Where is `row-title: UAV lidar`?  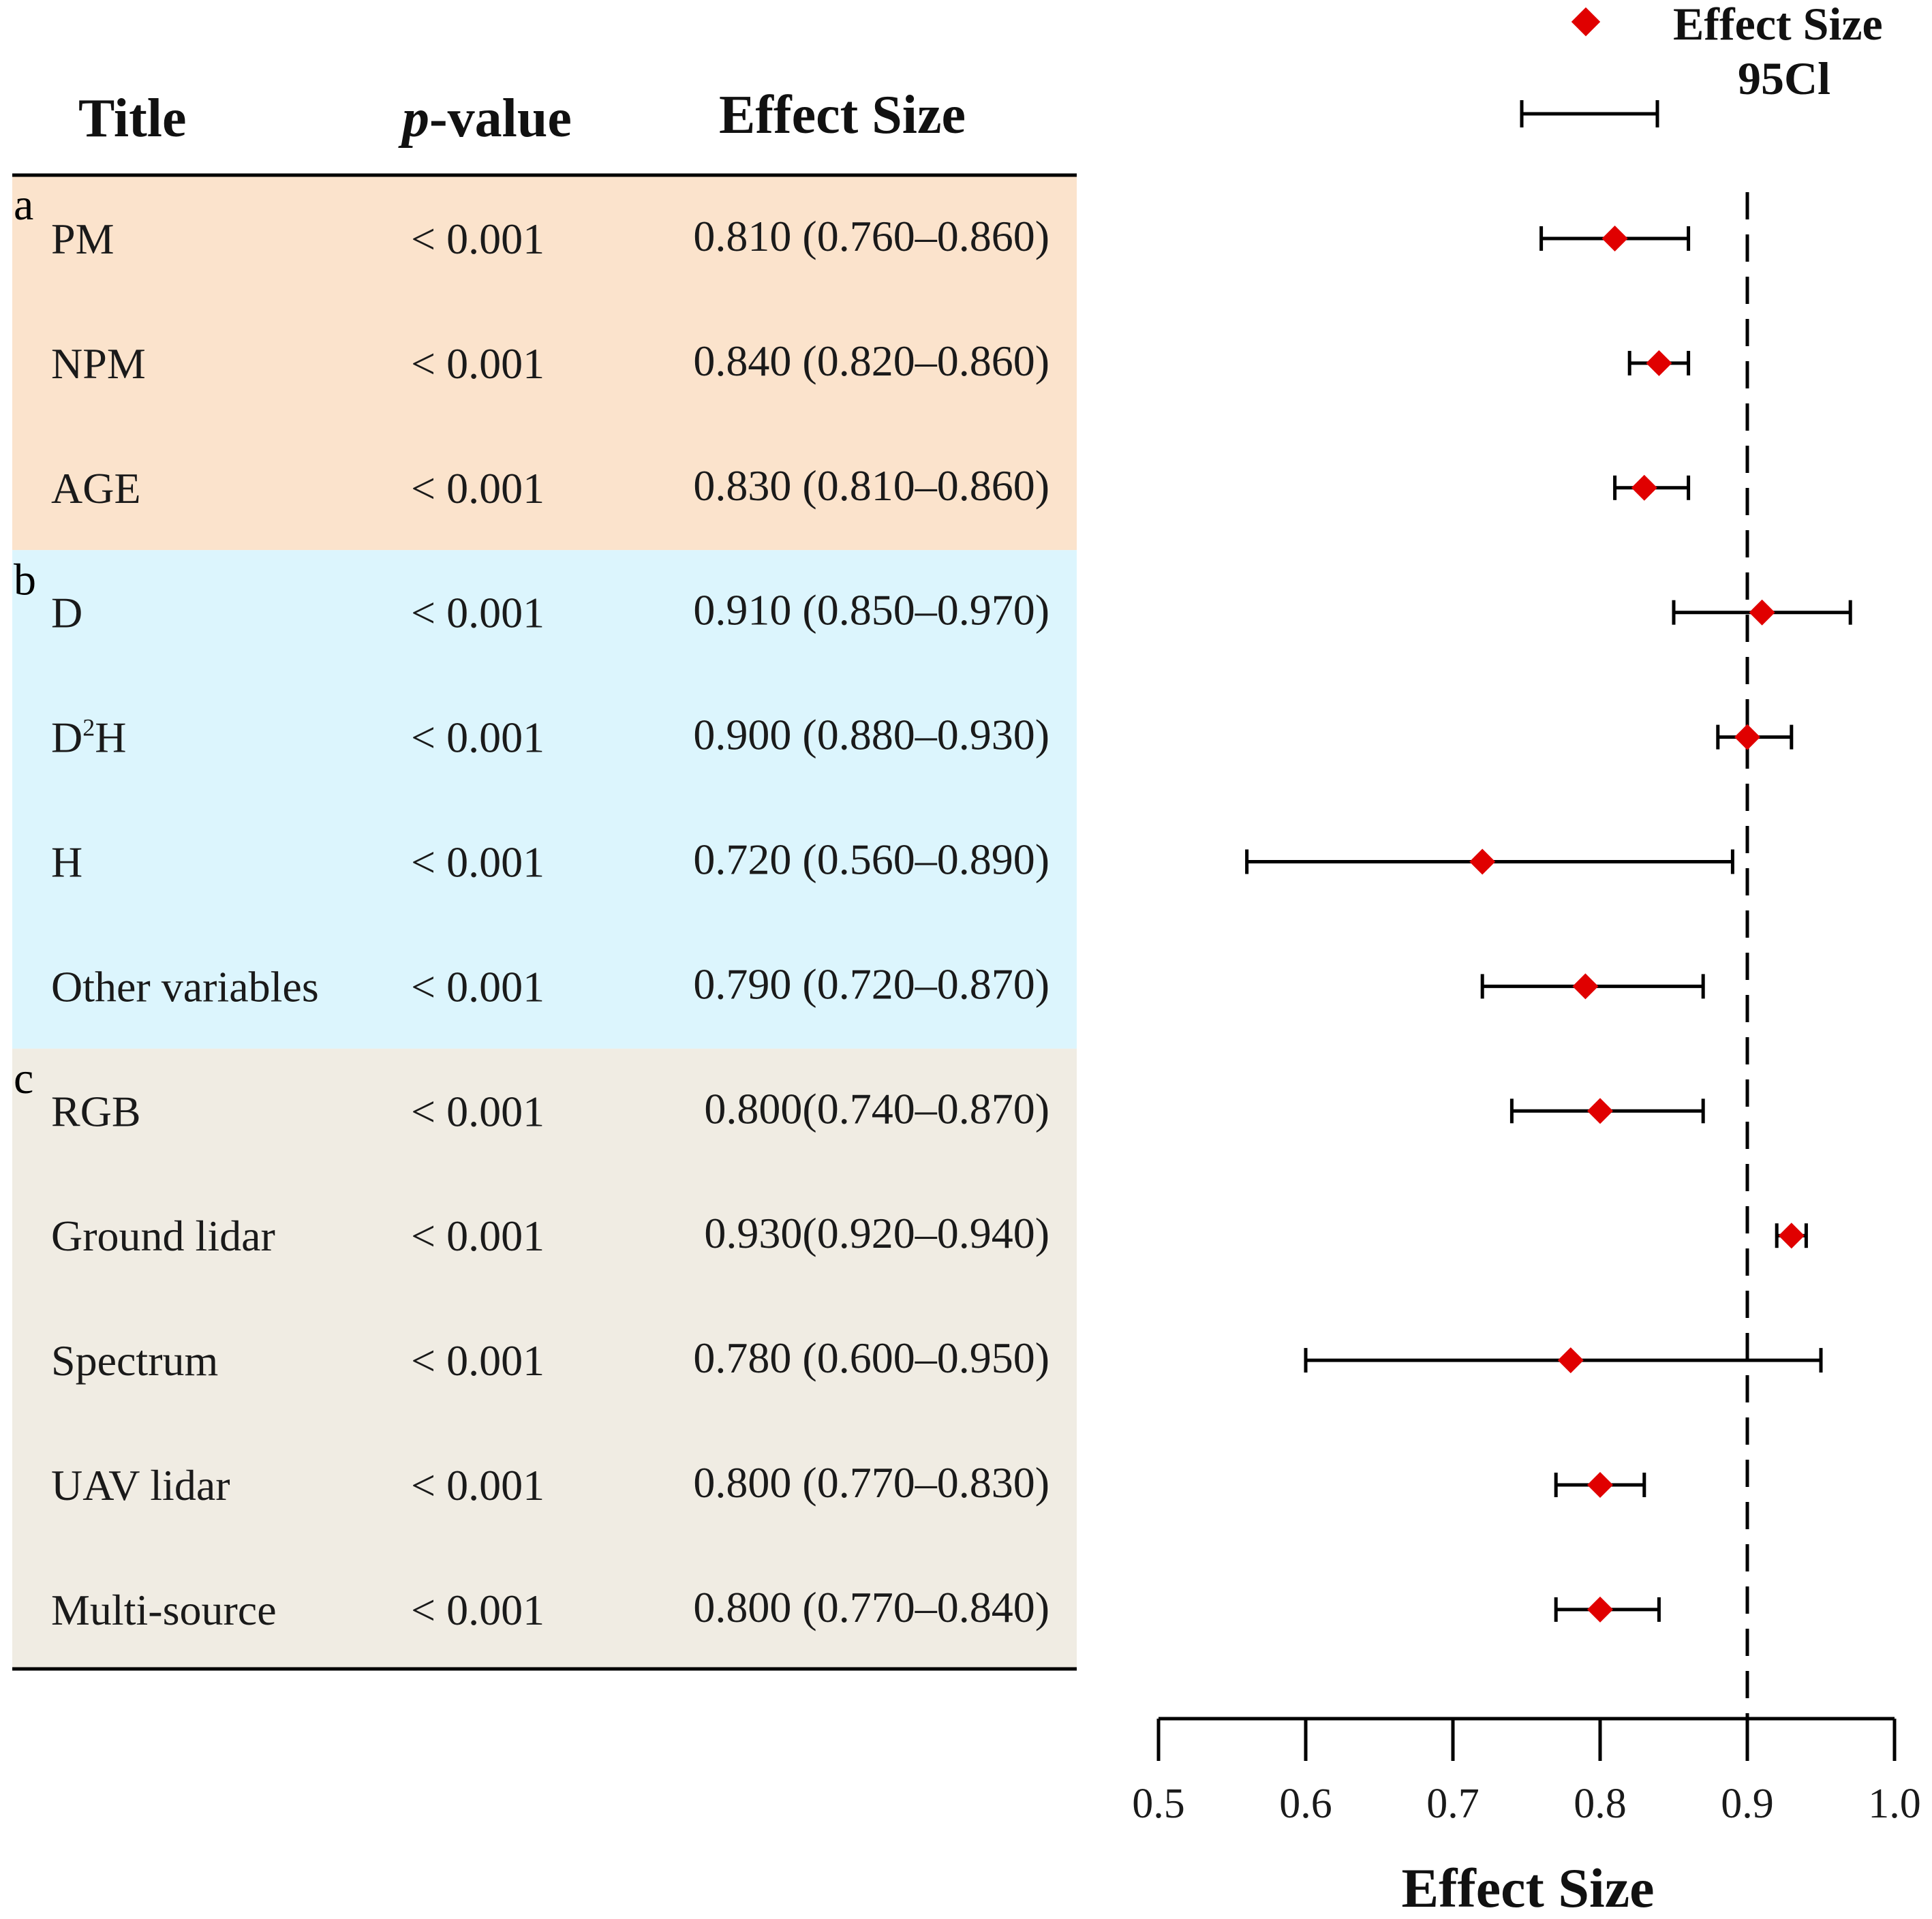
row-title: UAV lidar is located at coordinates (140, 1485).